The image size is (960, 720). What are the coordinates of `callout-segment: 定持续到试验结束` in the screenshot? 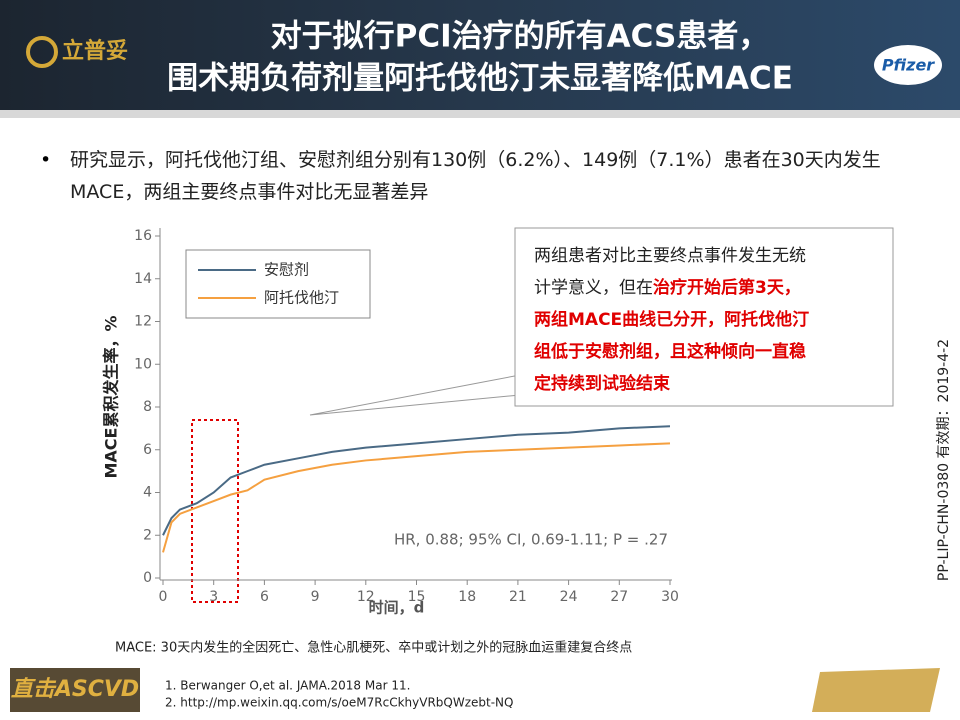 It's located at (602, 383).